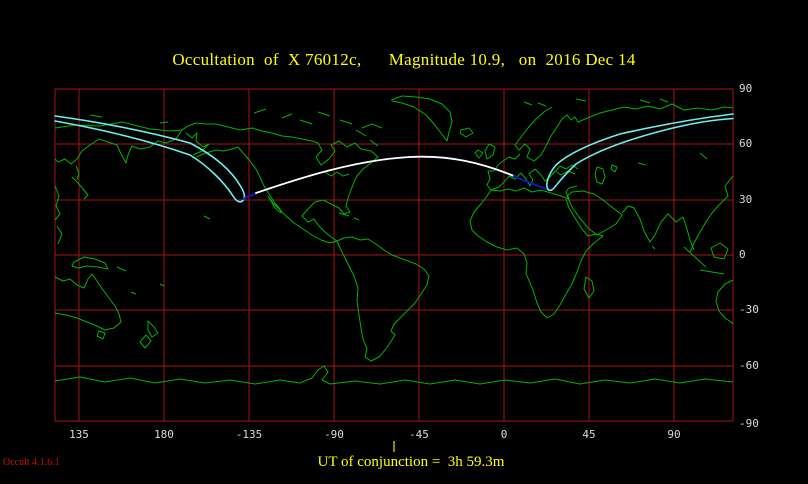 The height and width of the screenshot is (484, 808). What do you see at coordinates (749, 365) in the screenshot?
I see `lat-tick-m60: -60` at bounding box center [749, 365].